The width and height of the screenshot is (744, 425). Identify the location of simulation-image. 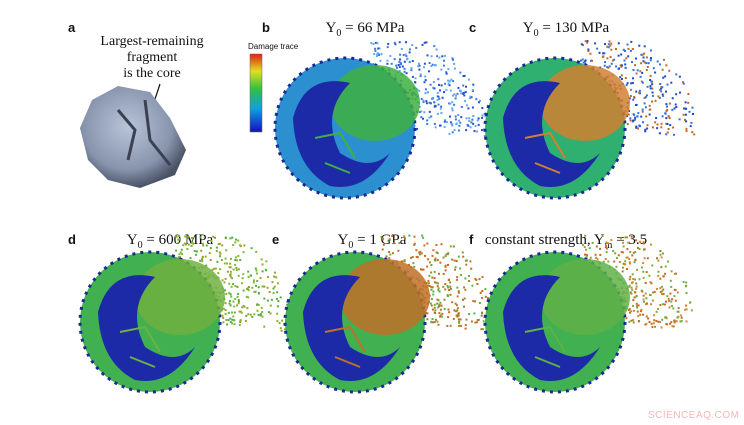
(380, 120).